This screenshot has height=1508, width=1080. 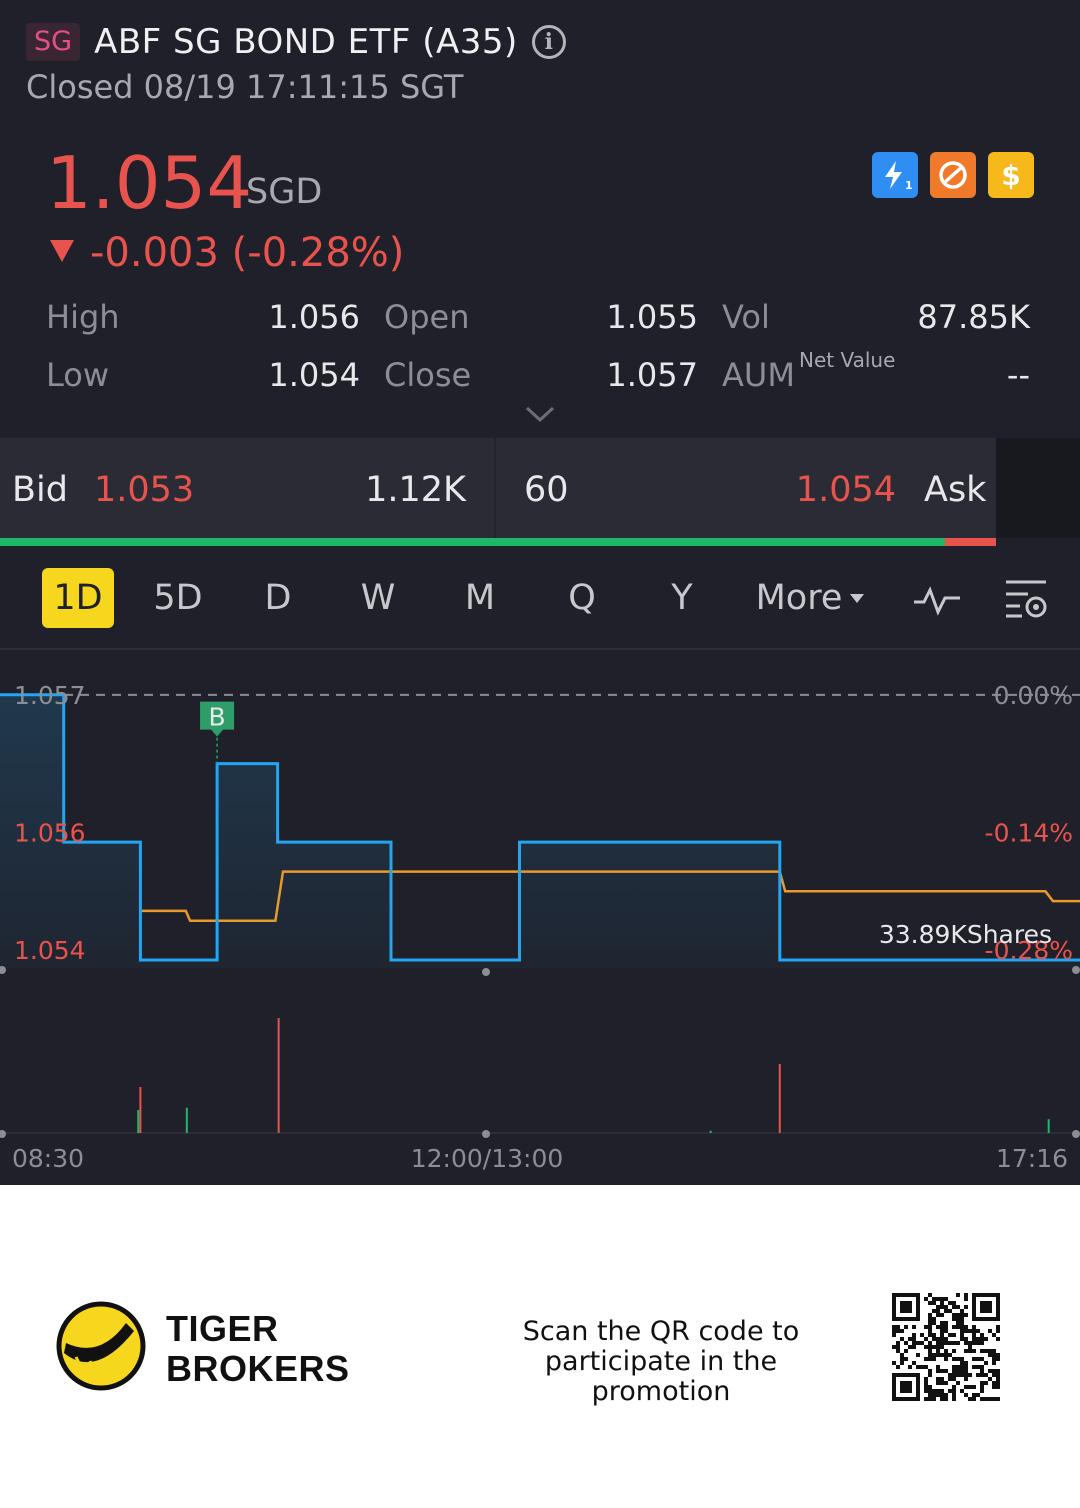 What do you see at coordinates (415, 490) in the screenshot?
I see `bid-size: 1.12K` at bounding box center [415, 490].